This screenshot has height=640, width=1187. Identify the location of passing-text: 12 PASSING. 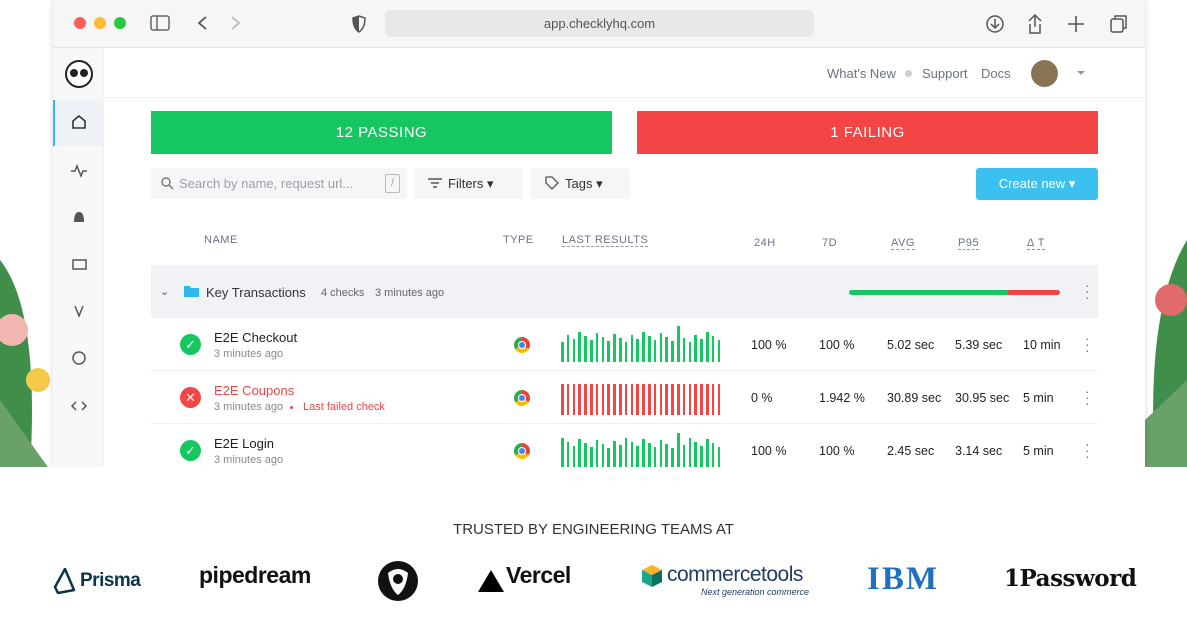
(381, 132).